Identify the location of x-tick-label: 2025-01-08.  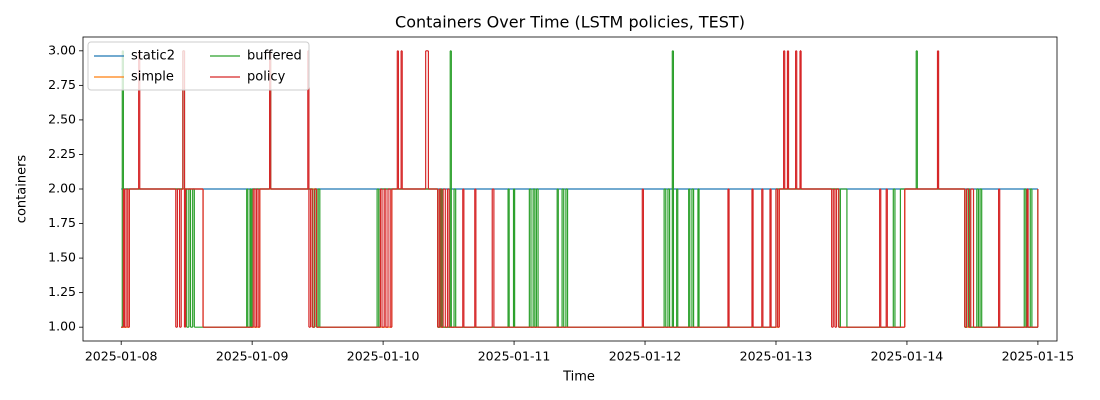
(121, 356).